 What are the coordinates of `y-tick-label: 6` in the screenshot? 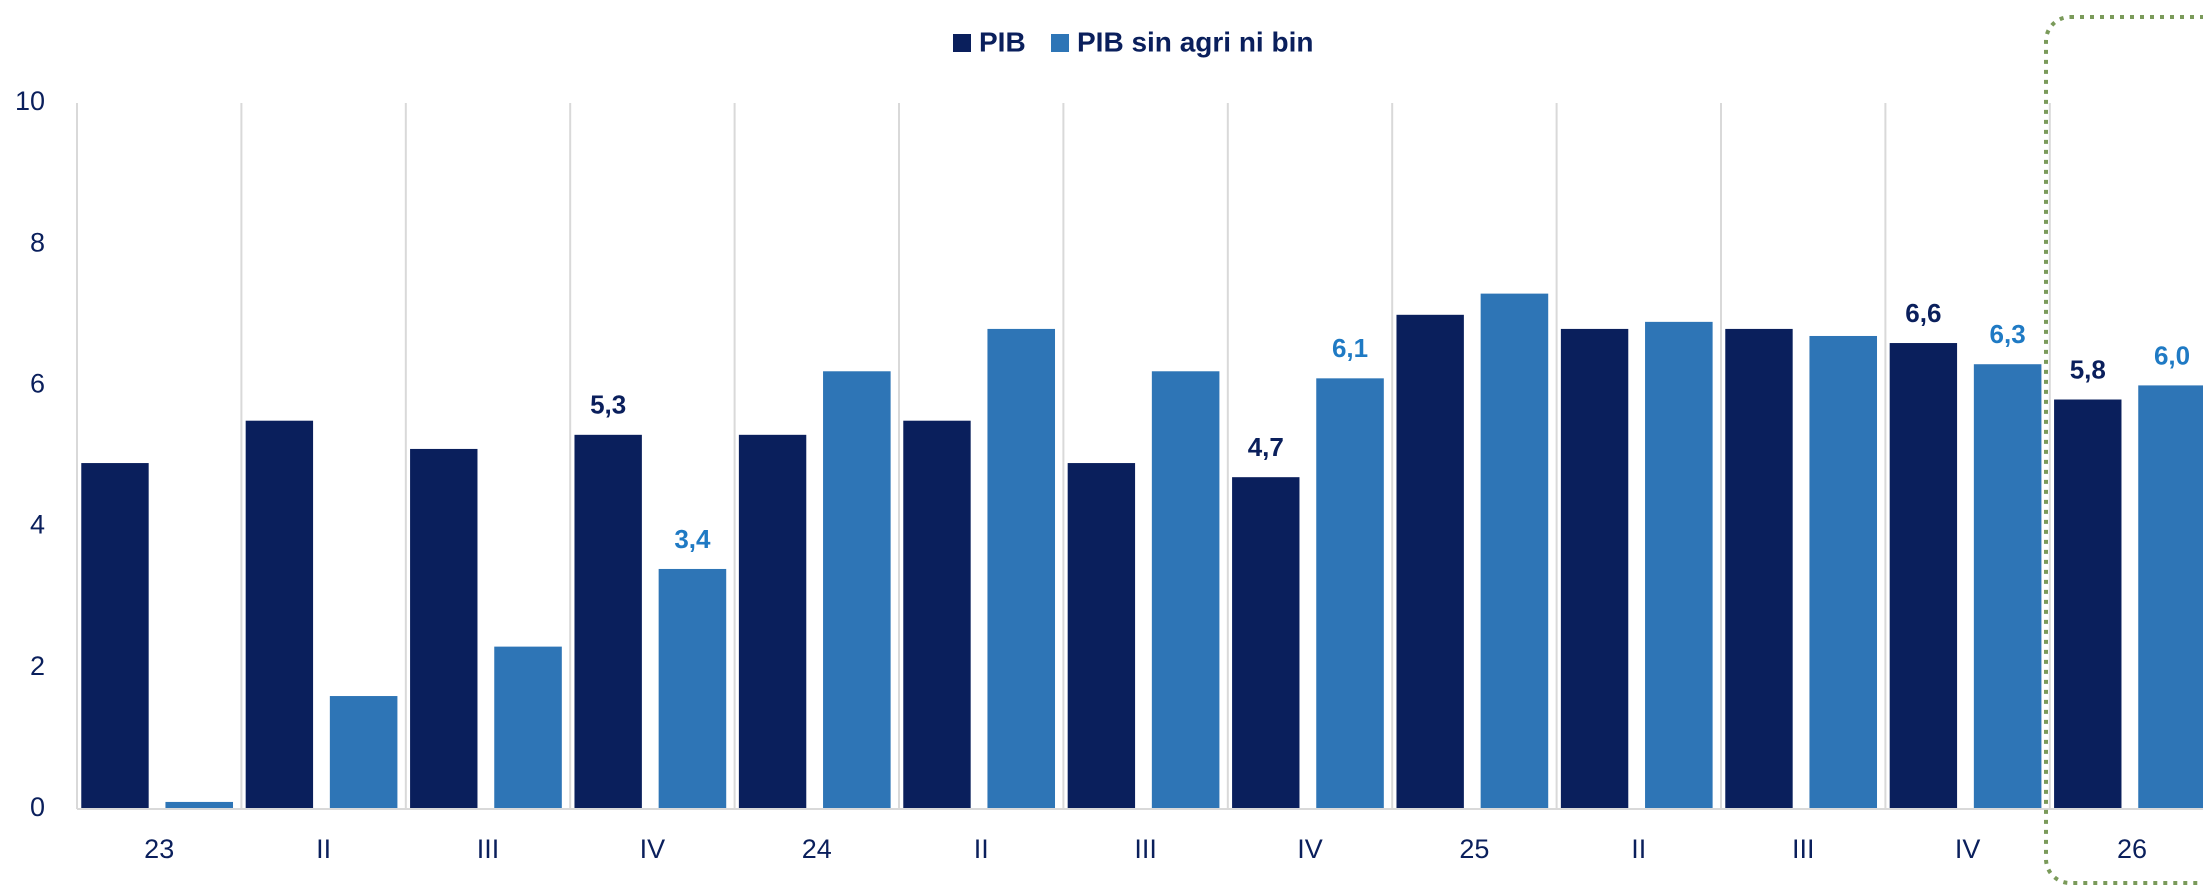 It's located at (37, 384).